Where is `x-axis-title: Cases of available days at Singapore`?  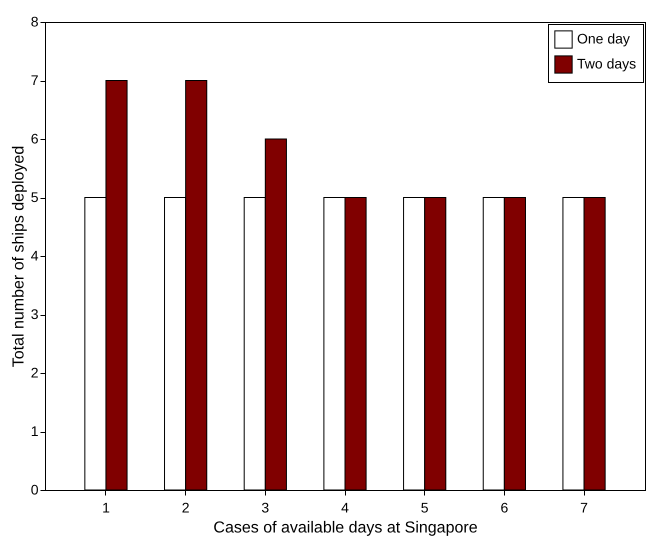 x-axis-title: Cases of available days at Singapore is located at coordinates (345, 528).